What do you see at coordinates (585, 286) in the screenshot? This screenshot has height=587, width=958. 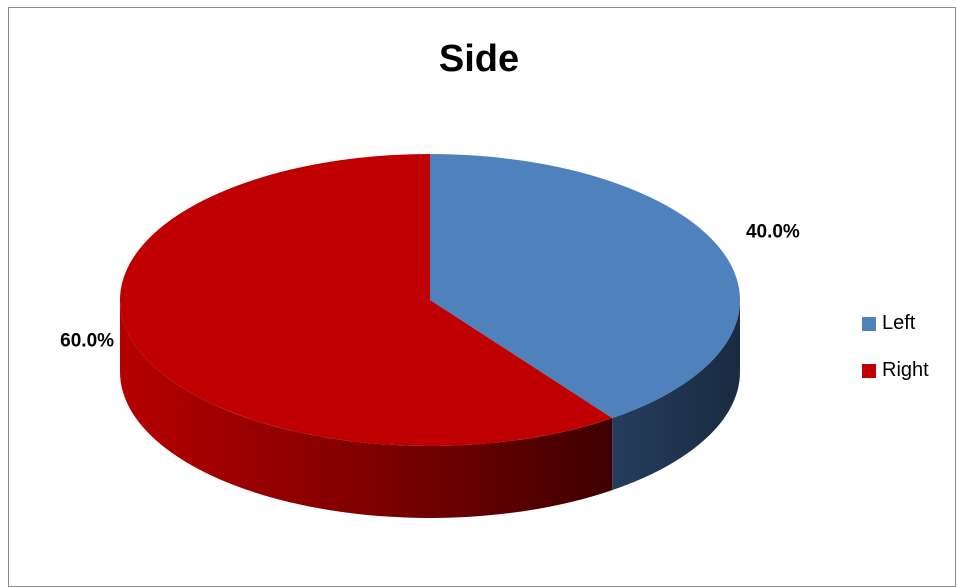 I see `pie-slice-left` at bounding box center [585, 286].